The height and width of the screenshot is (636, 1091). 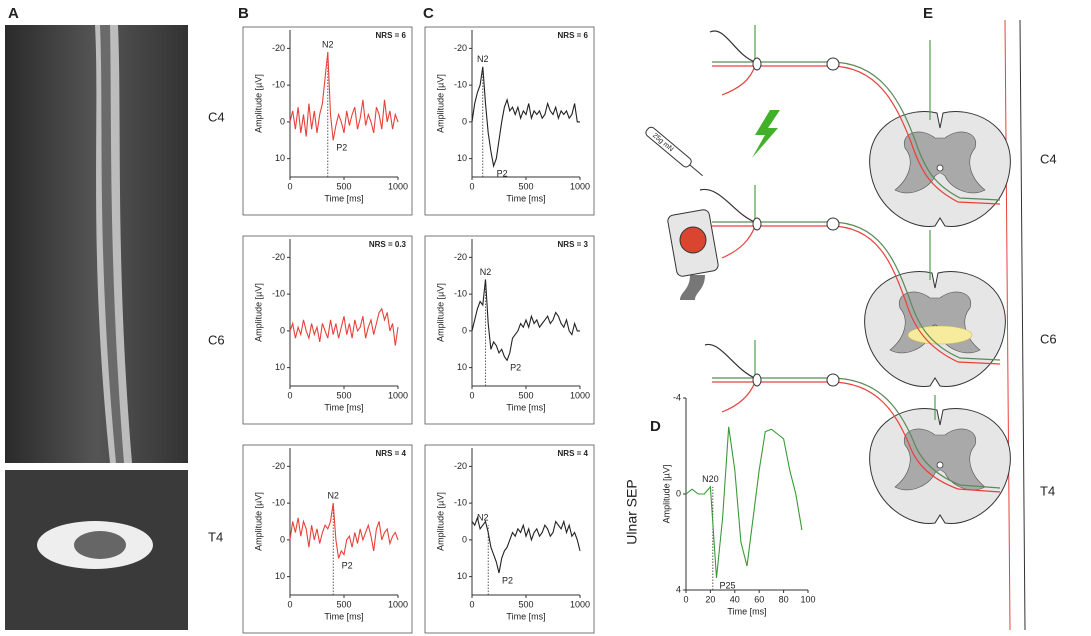 I want to click on x-tick-label: 100, so click(x=807, y=599).